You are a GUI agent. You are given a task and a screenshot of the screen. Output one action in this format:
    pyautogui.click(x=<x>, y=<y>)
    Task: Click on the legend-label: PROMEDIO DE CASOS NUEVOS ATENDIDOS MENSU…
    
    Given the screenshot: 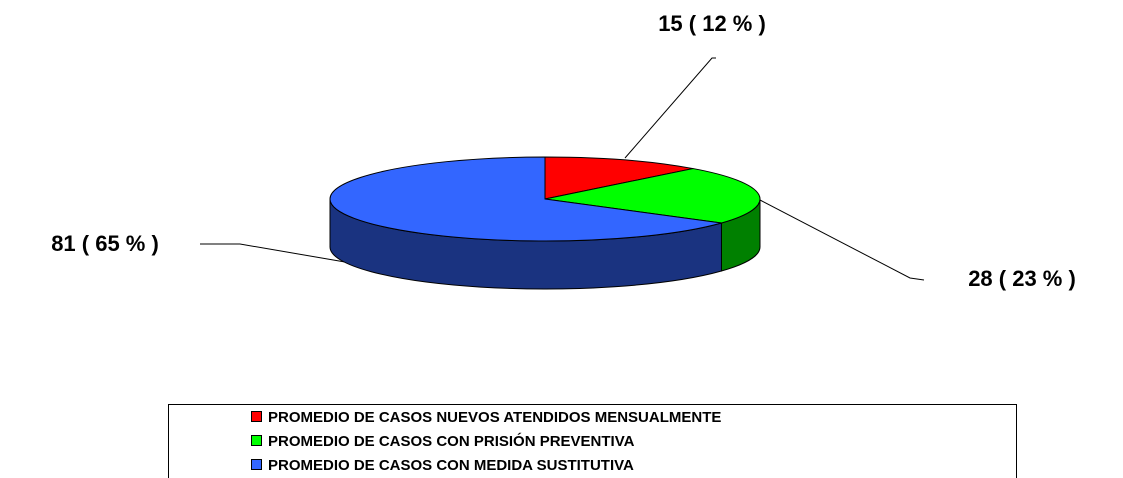 What is the action you would take?
    pyautogui.click(x=494, y=417)
    